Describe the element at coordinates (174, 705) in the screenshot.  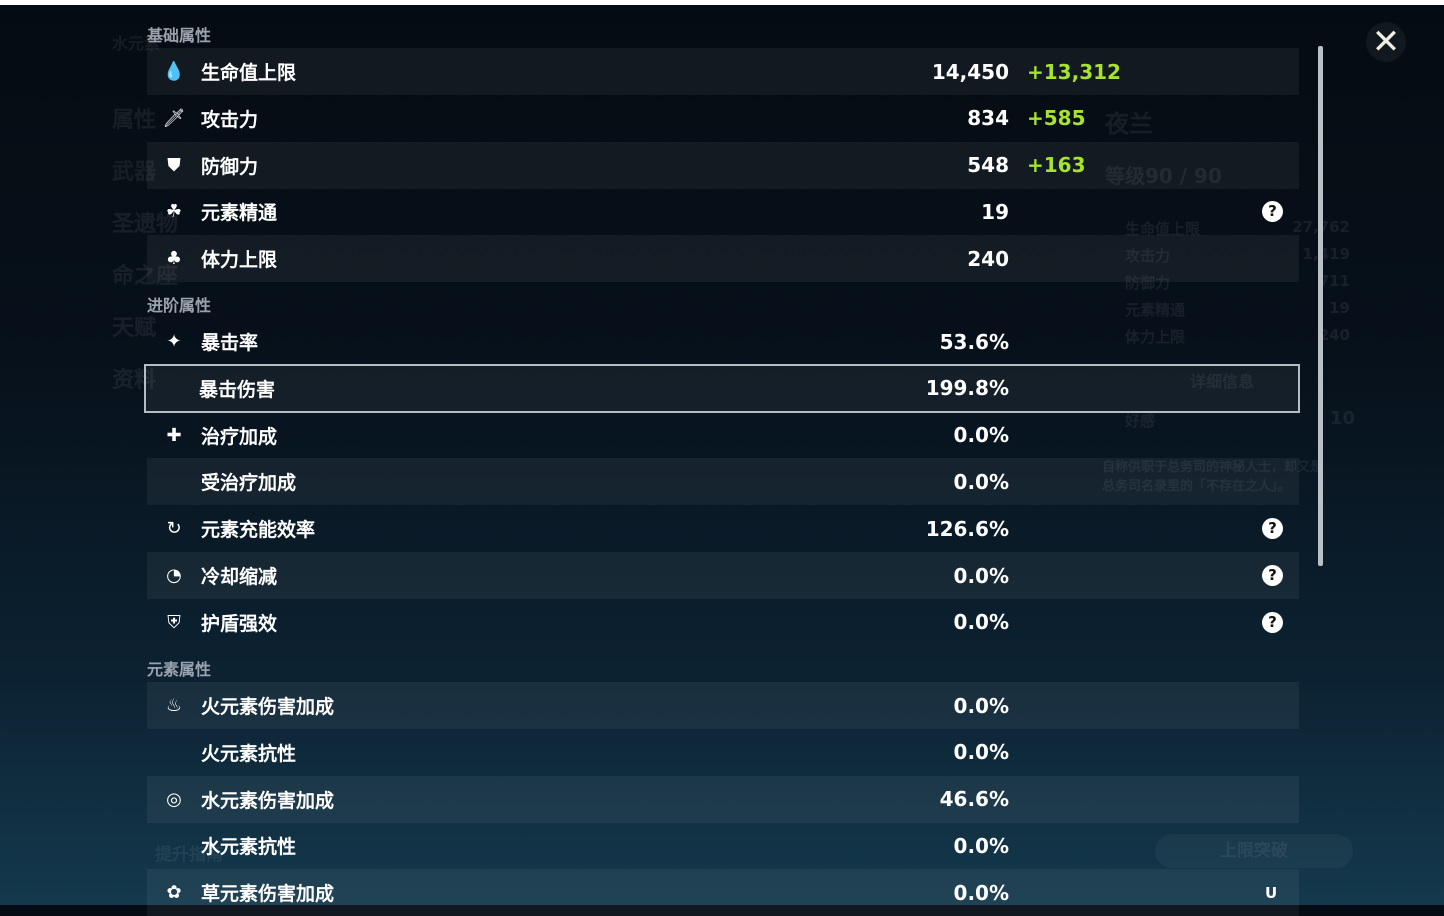
I see `pyro-icon: ♨` at that location.